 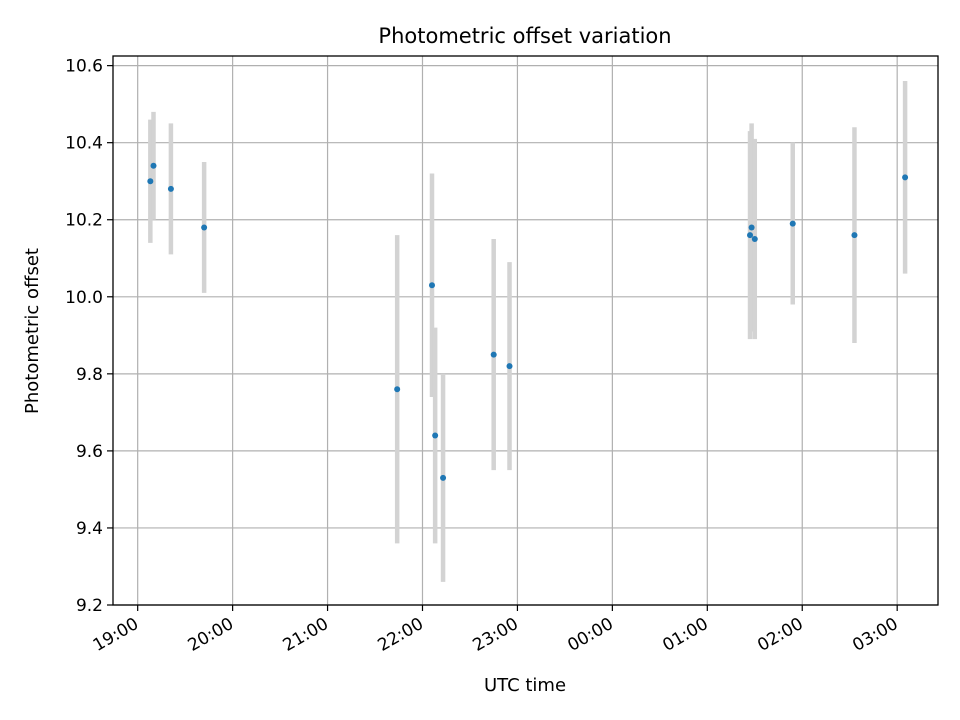 I want to click on y-tick-label: 10.2, so click(x=84, y=221).